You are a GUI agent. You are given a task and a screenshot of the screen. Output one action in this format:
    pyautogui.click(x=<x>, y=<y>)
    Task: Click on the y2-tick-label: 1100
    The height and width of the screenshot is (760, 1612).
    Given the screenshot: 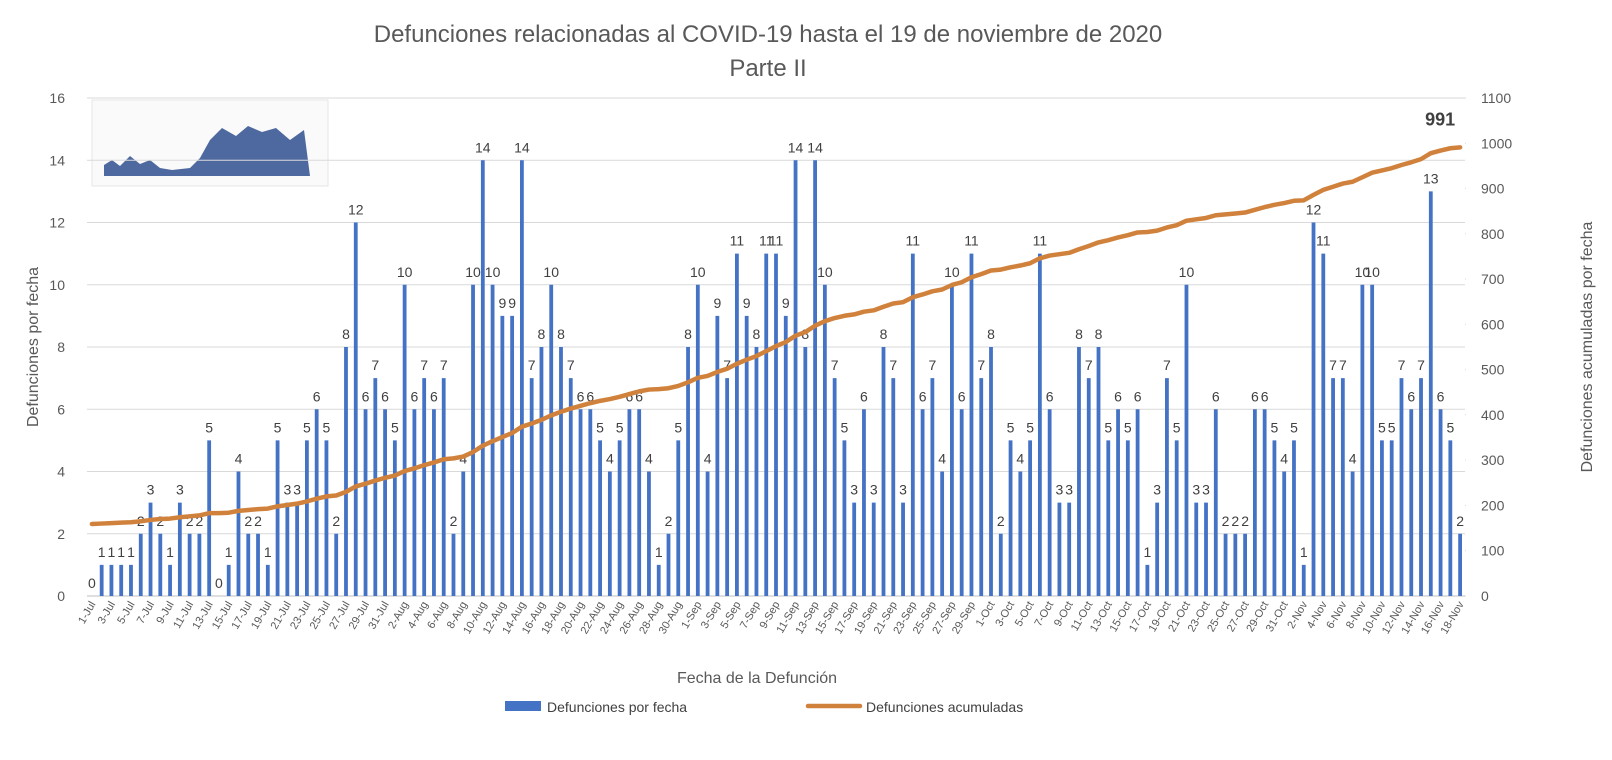 What is the action you would take?
    pyautogui.click(x=1496, y=98)
    